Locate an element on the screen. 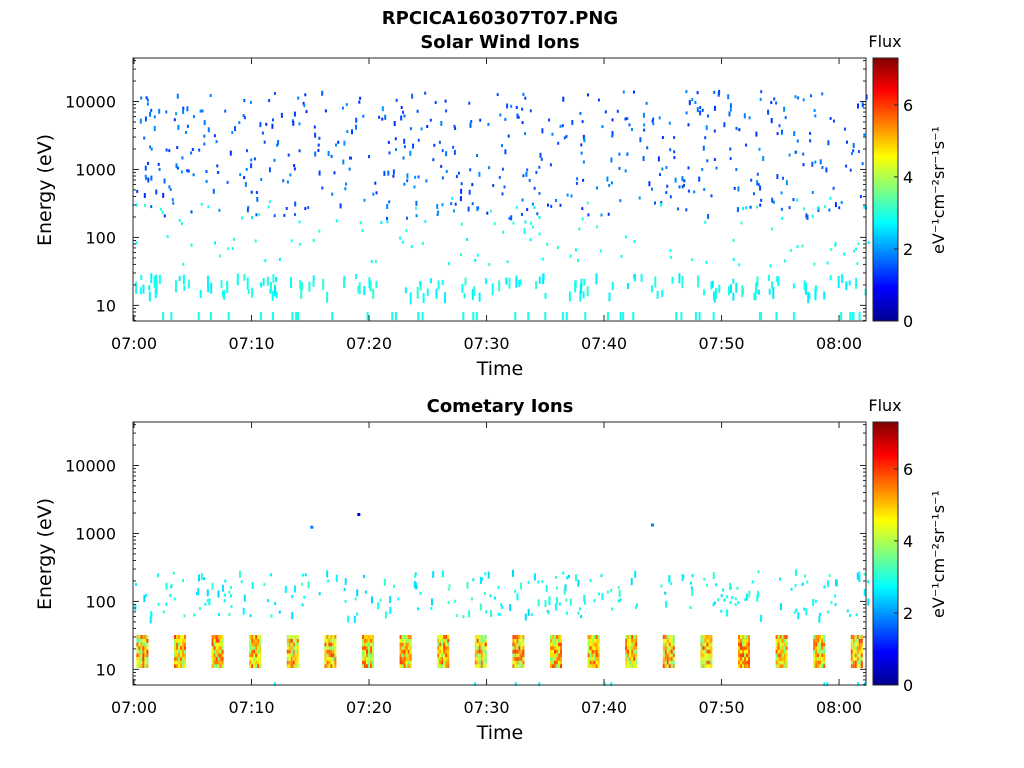 Image resolution: width=1024 pixels, height=768 pixels. solar-wind-x-label: Time is located at coordinates (500, 369).